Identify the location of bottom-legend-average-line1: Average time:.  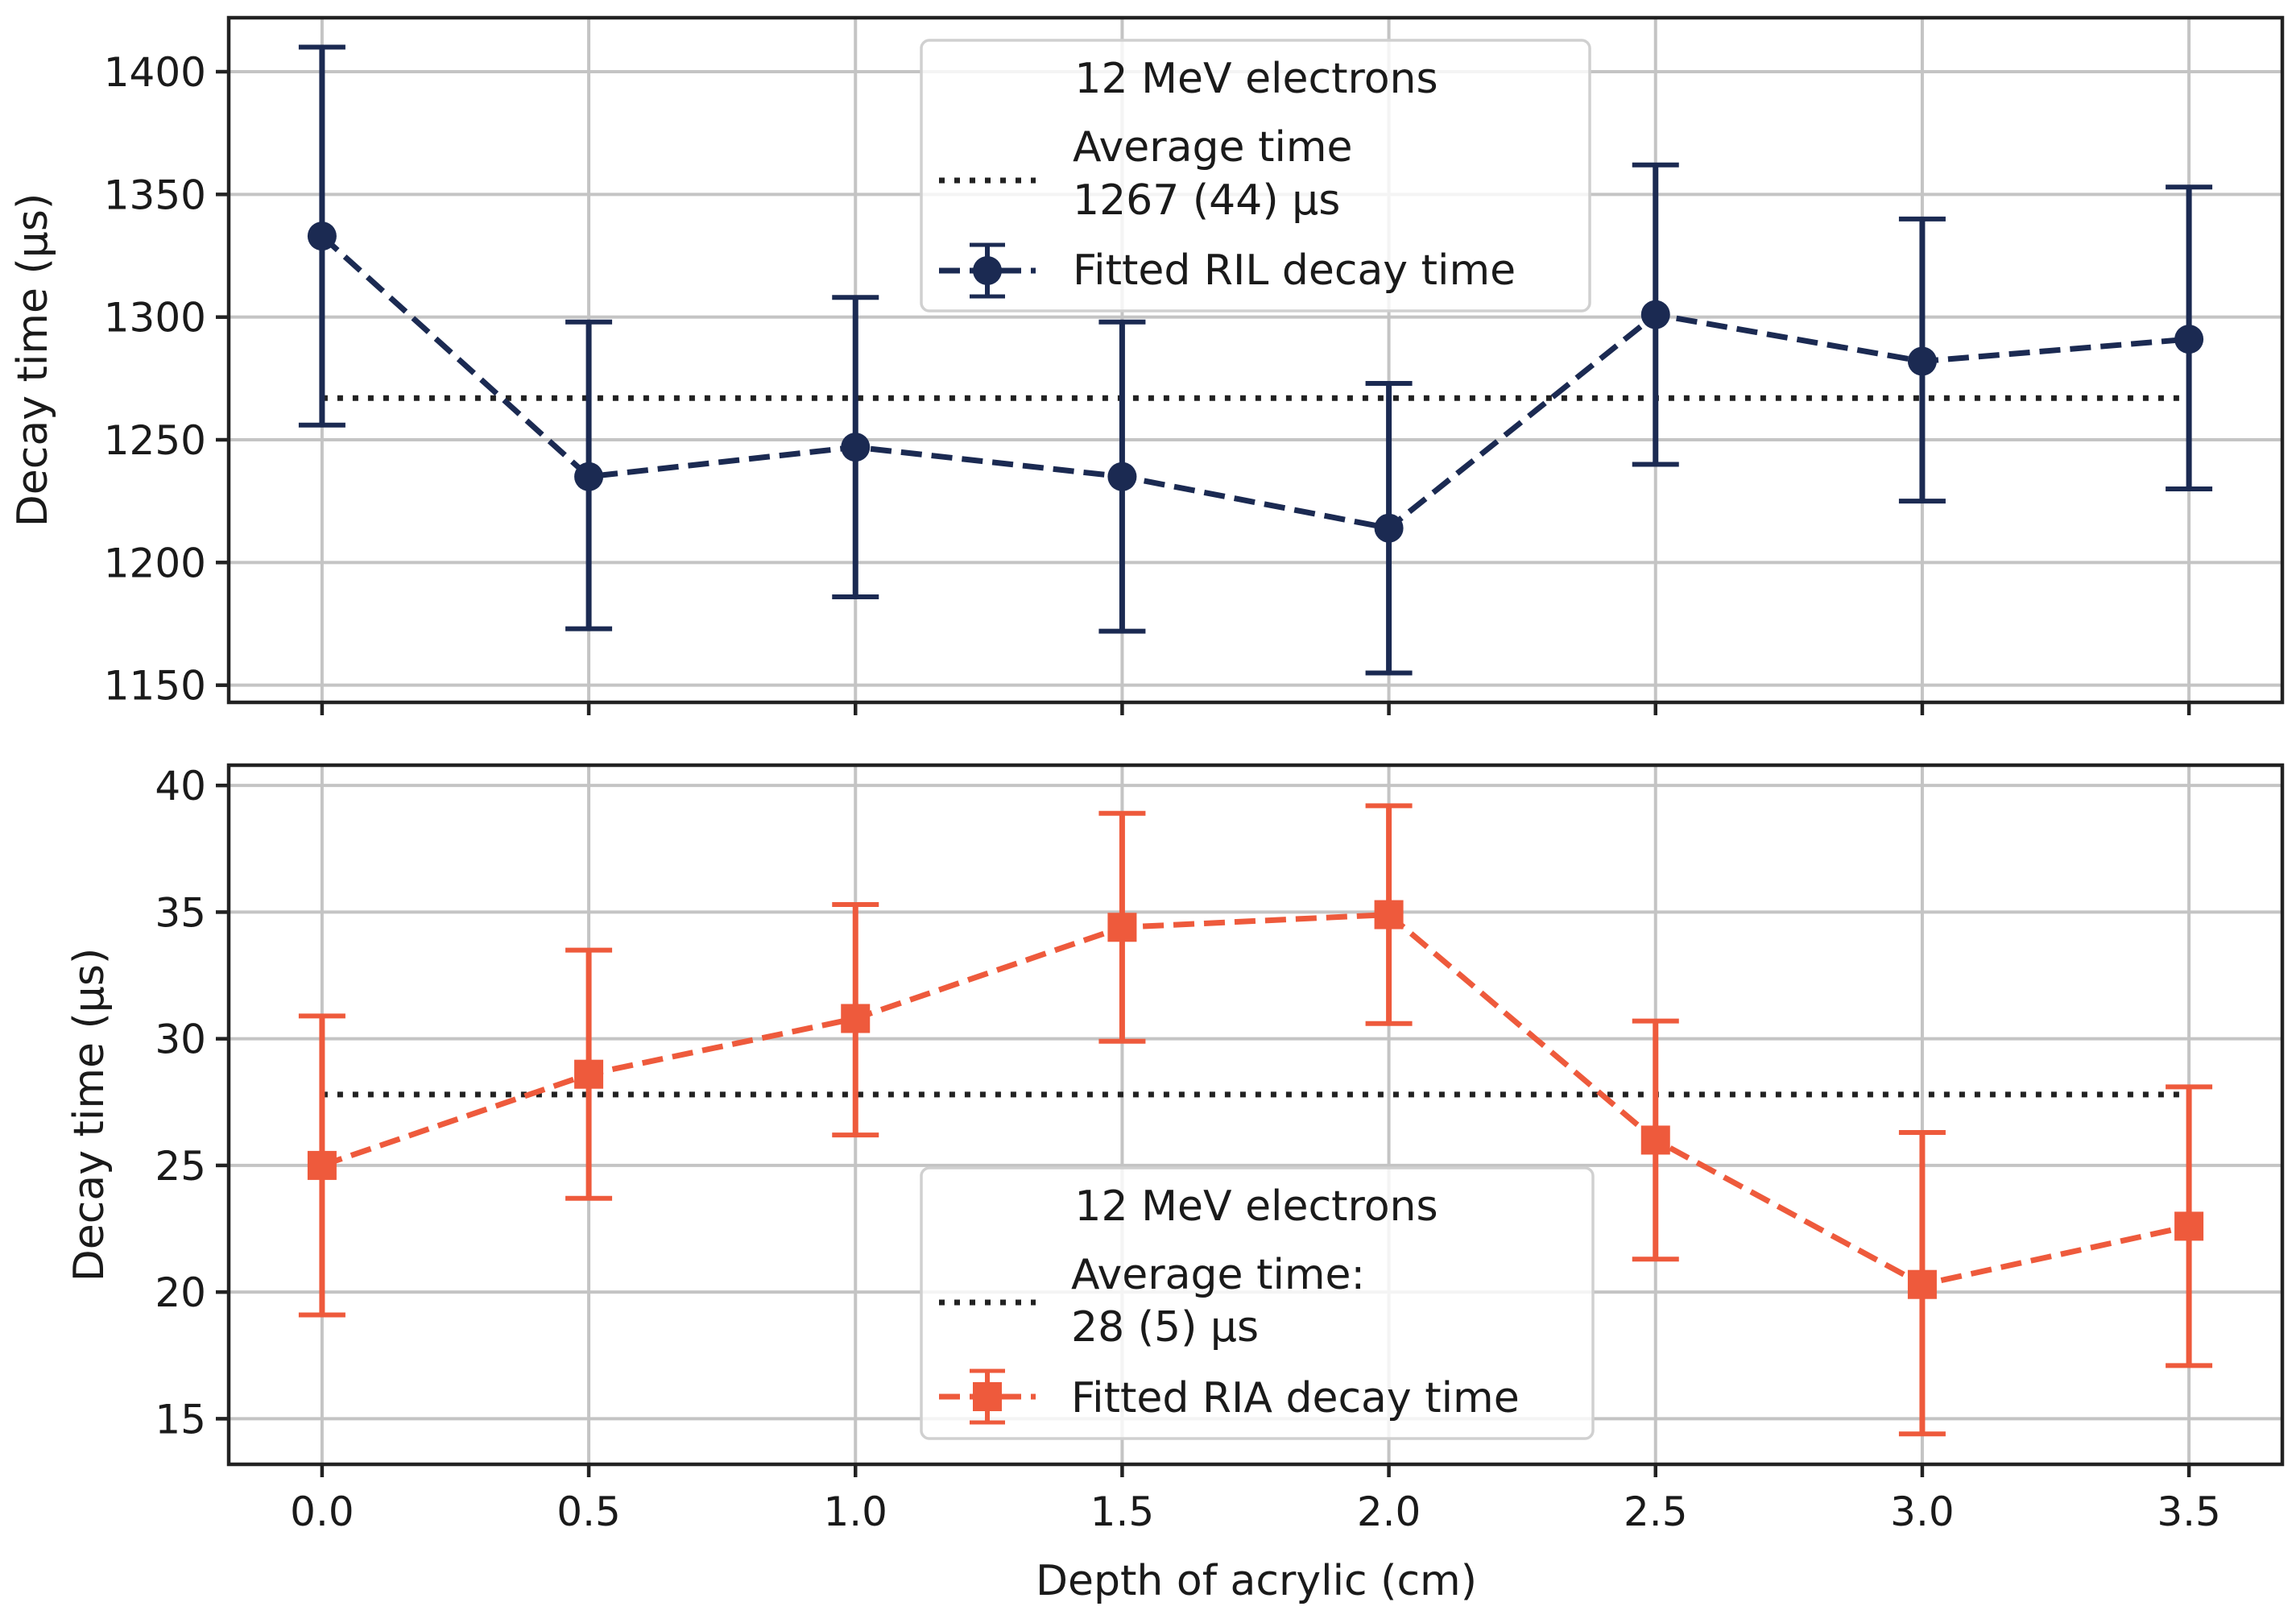
(1218, 1275).